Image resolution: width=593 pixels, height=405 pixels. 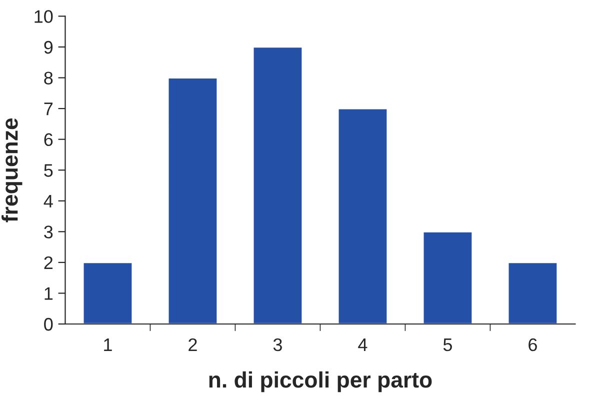 I want to click on y-tick-label: 3, so click(x=48, y=232).